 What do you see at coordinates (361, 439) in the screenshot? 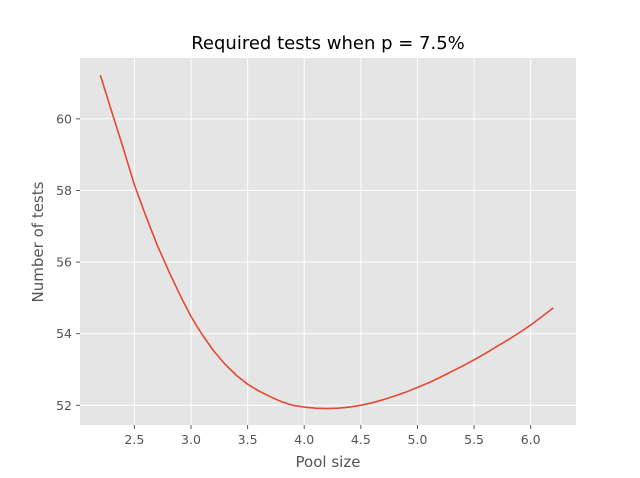
I see `x-tick-label: 4.5` at bounding box center [361, 439].